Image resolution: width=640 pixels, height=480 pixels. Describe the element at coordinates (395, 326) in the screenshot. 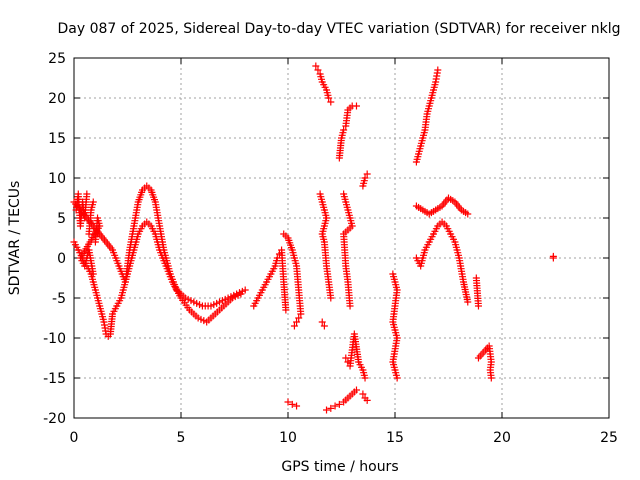

I see `series-arc-15h` at that location.